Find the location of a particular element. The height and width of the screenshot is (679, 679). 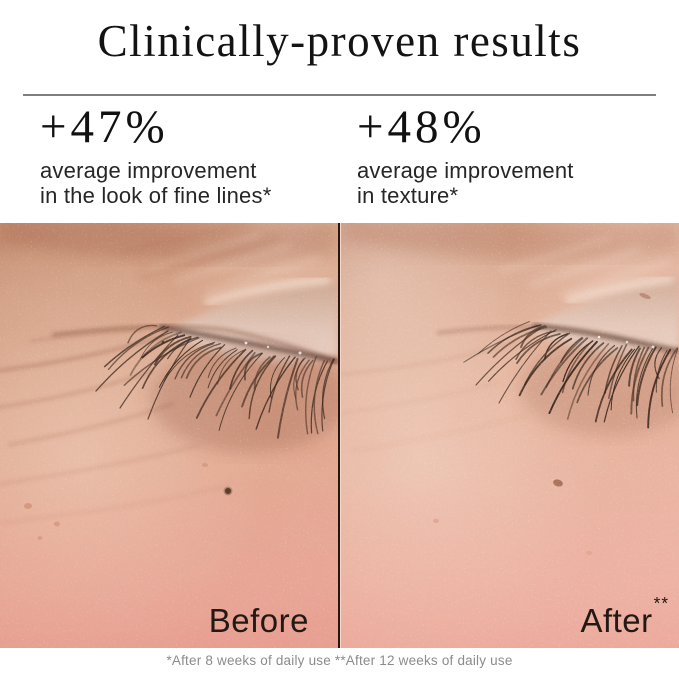

after-label: After** is located at coordinates (624, 617).